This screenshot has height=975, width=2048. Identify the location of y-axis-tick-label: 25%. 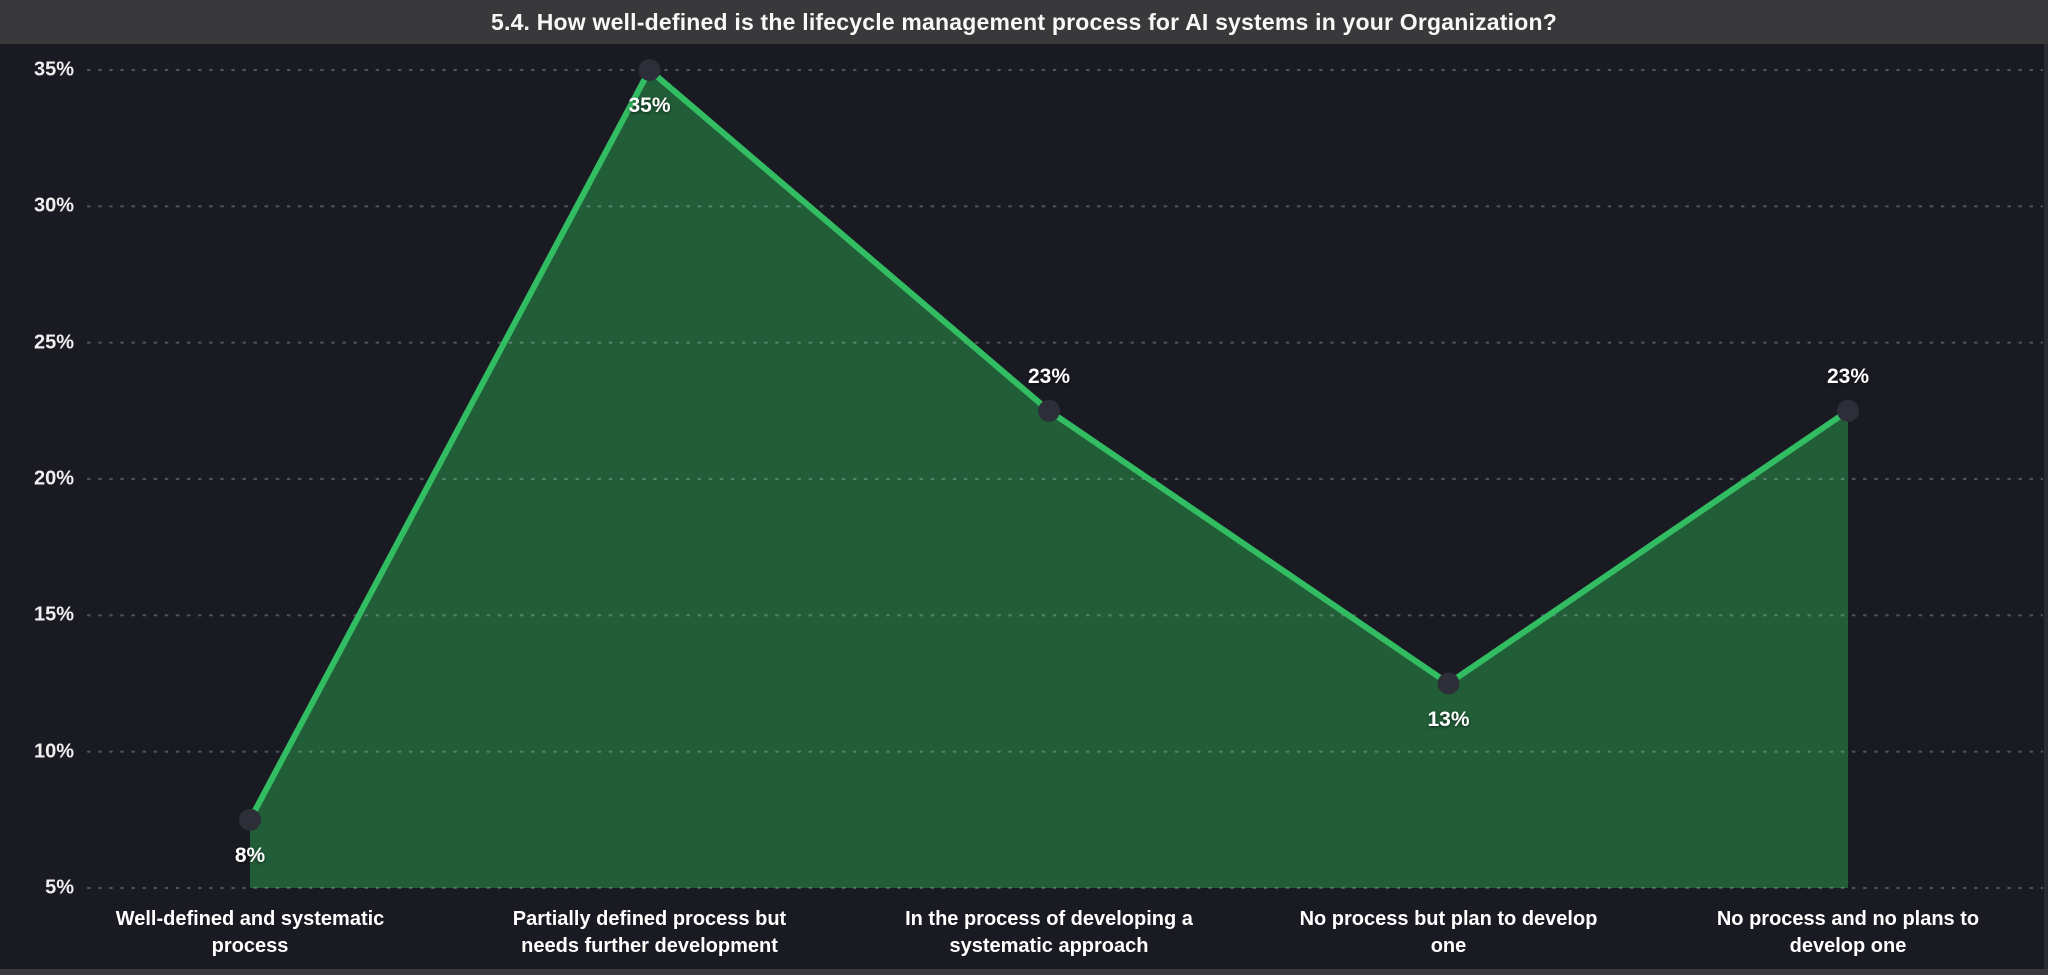
(53, 342).